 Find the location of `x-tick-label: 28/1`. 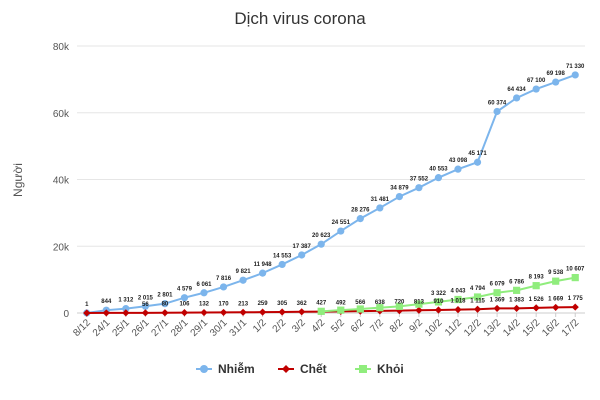

x-tick-label: 28/1 is located at coordinates (180, 328).